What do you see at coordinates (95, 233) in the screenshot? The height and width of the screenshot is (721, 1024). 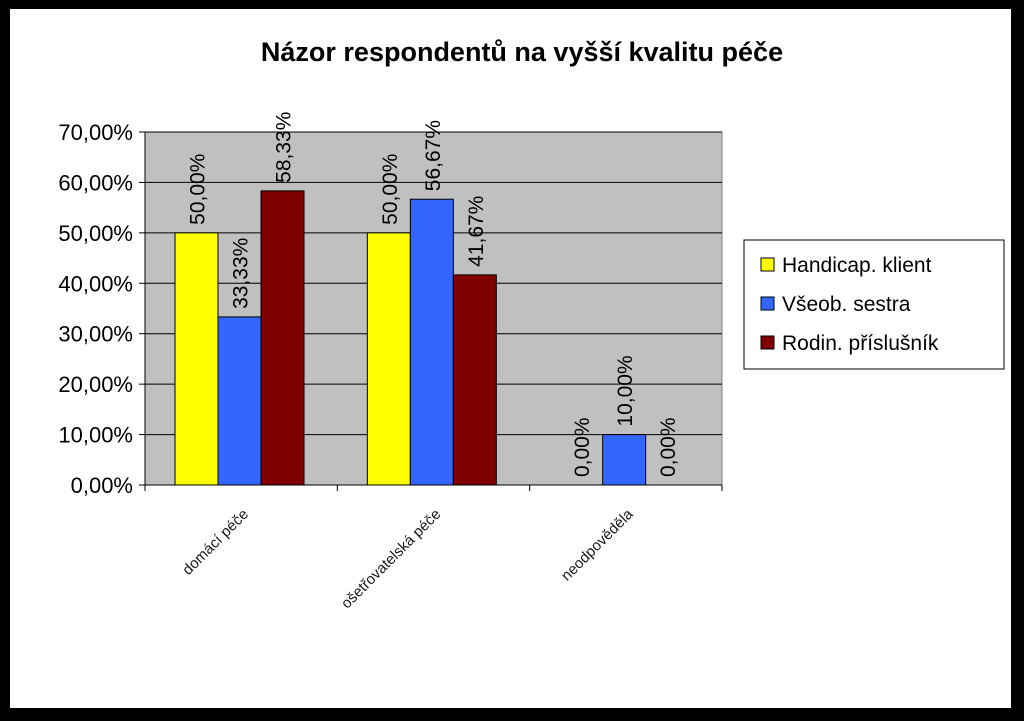 I see `y-tick-label: 50,00%` at bounding box center [95, 233].